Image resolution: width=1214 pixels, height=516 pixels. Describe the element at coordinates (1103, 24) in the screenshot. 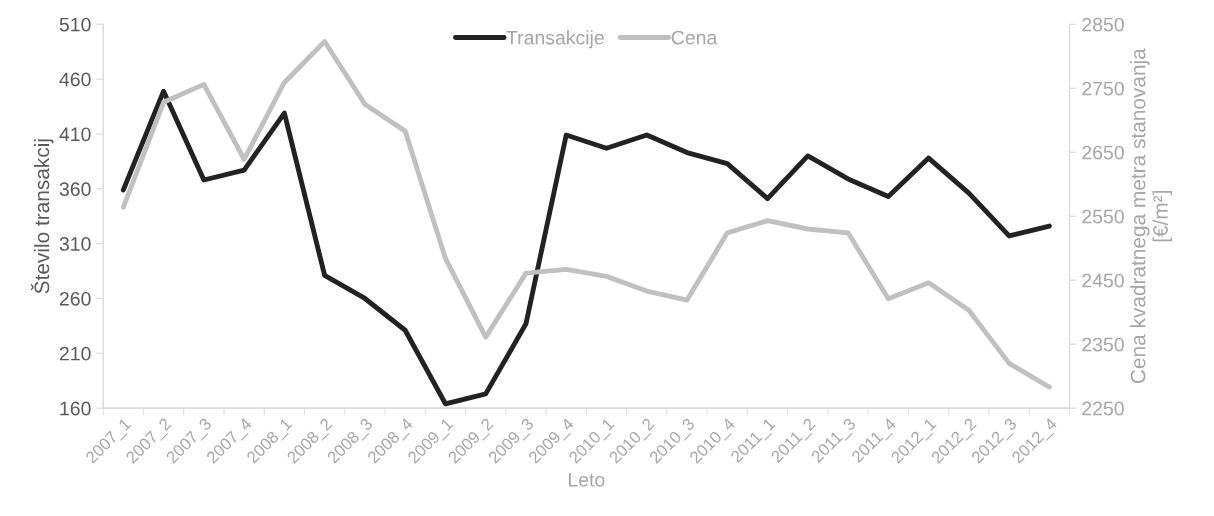

I see `y2-tick-label: 2850` at that location.